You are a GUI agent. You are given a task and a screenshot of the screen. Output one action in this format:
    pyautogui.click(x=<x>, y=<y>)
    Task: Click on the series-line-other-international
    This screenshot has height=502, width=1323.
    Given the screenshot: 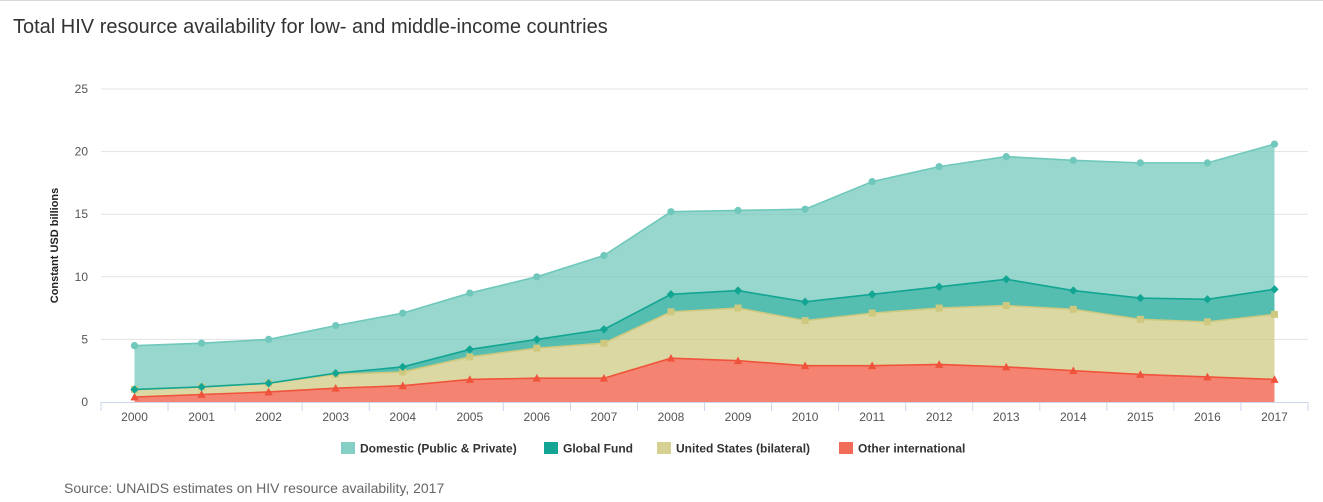 What is the action you would take?
    pyautogui.click(x=704, y=377)
    